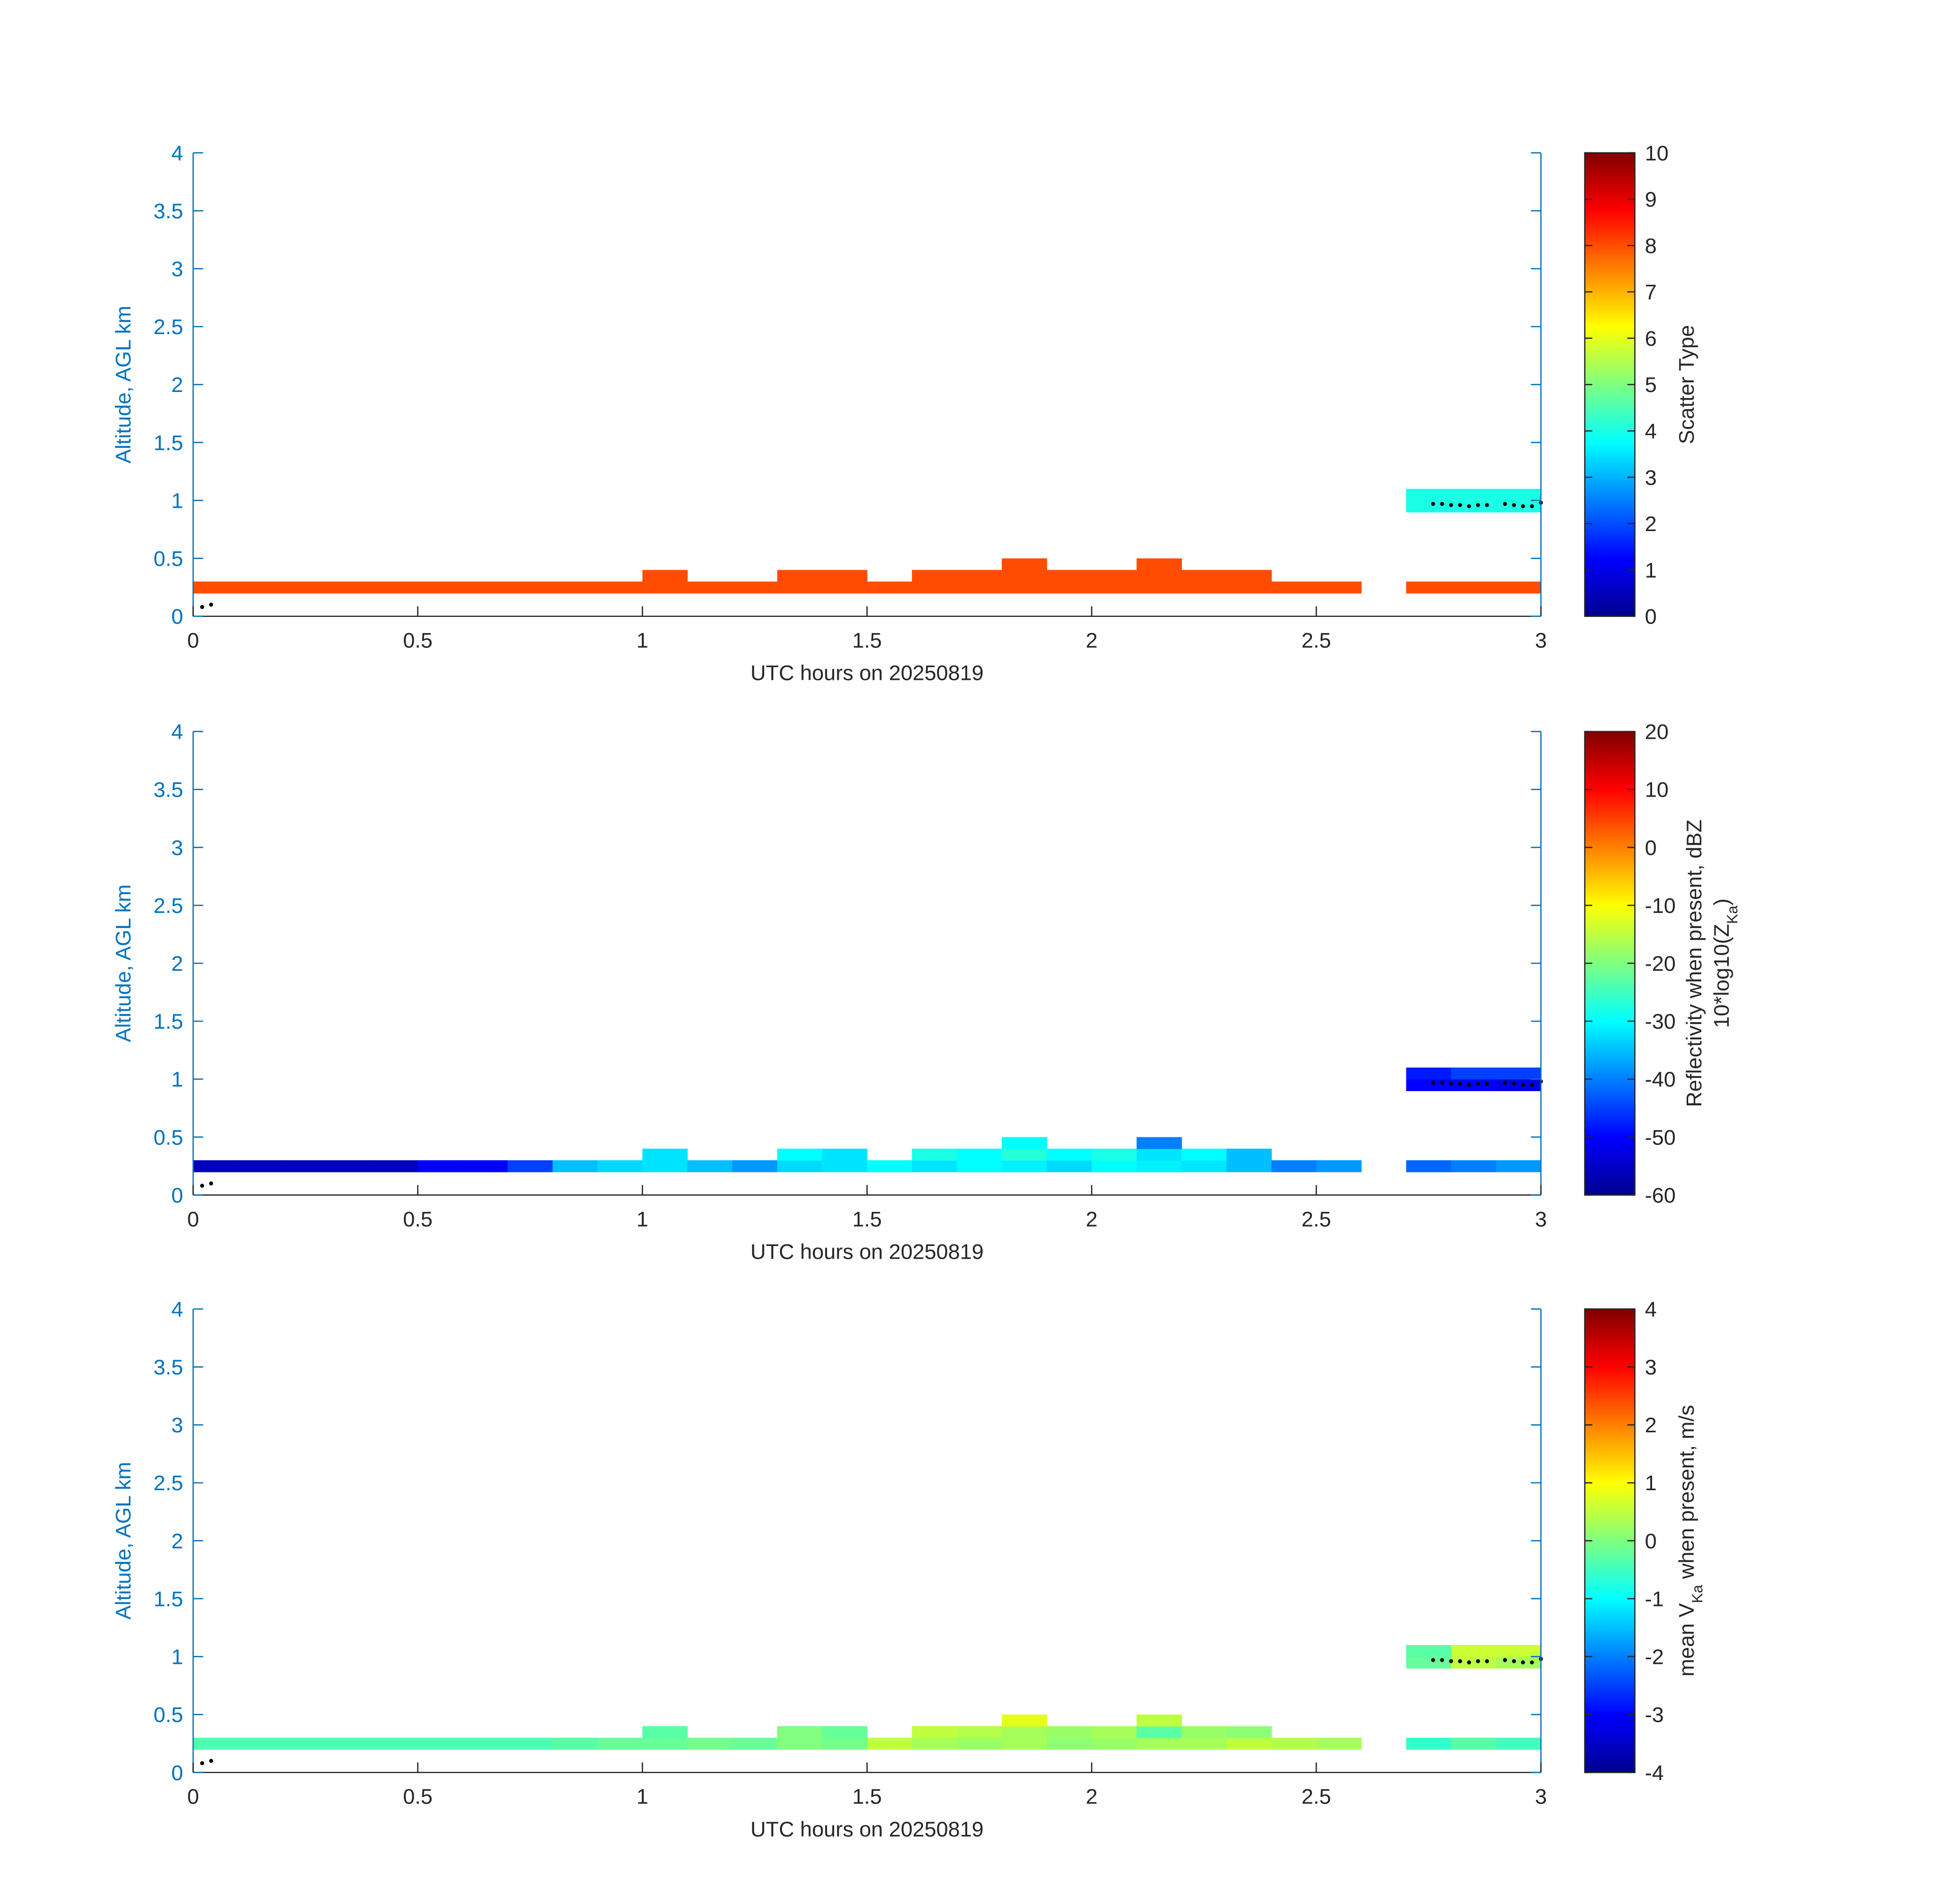 The width and height of the screenshot is (1942, 1904). I want to click on colorbar-tick-label: -50, so click(1660, 1137).